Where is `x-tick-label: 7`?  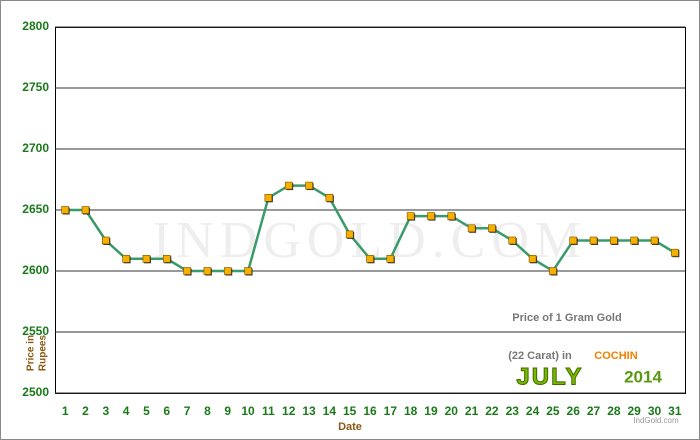
x-tick-label: 7 is located at coordinates (187, 411).